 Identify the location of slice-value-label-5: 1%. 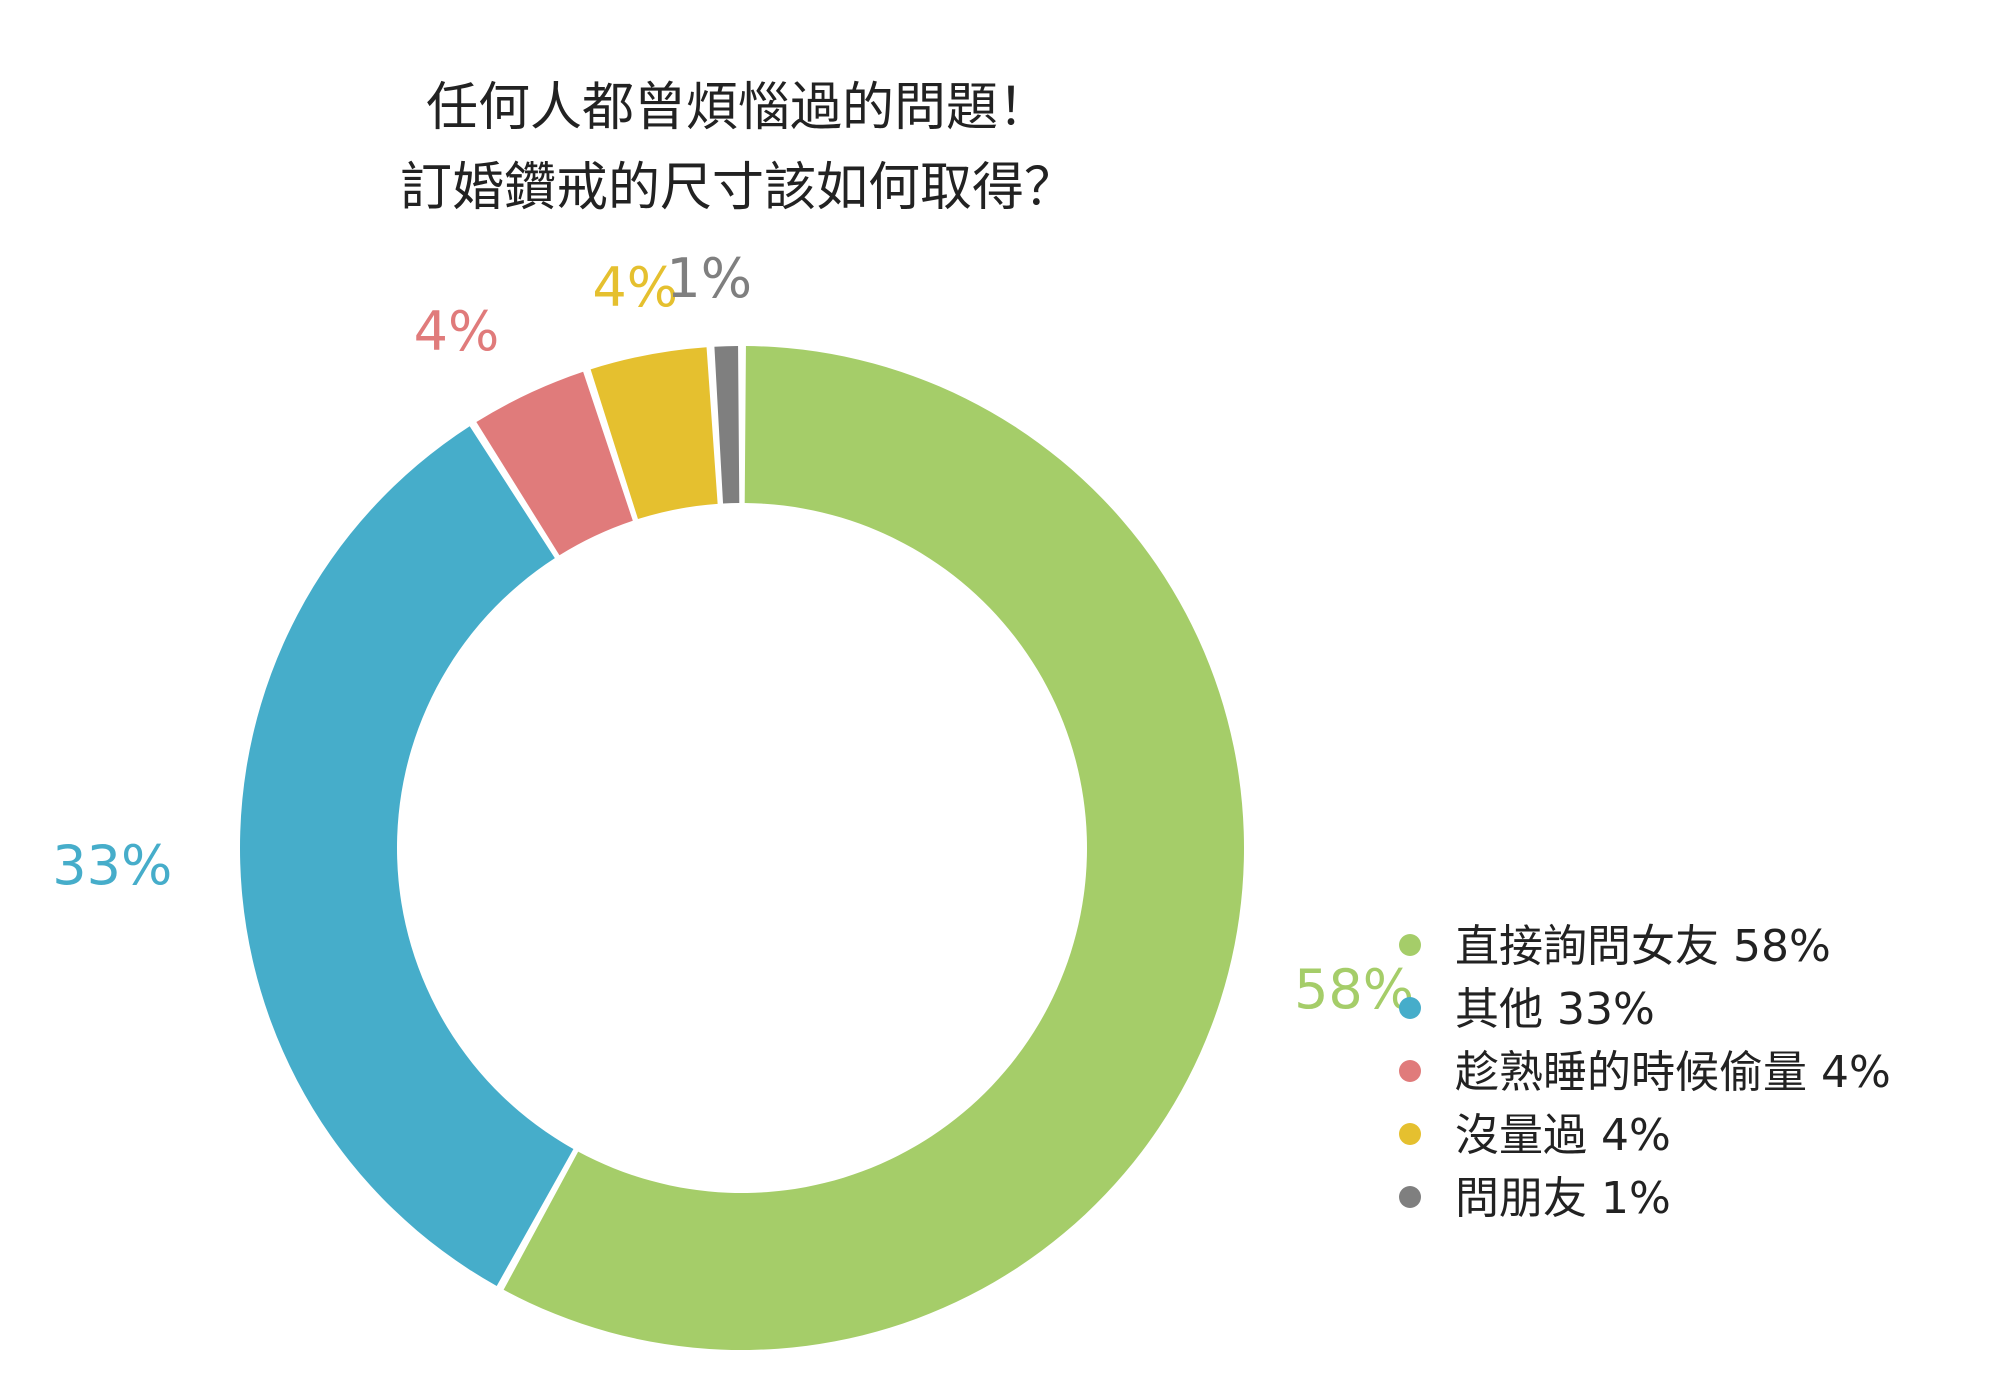
(709, 278).